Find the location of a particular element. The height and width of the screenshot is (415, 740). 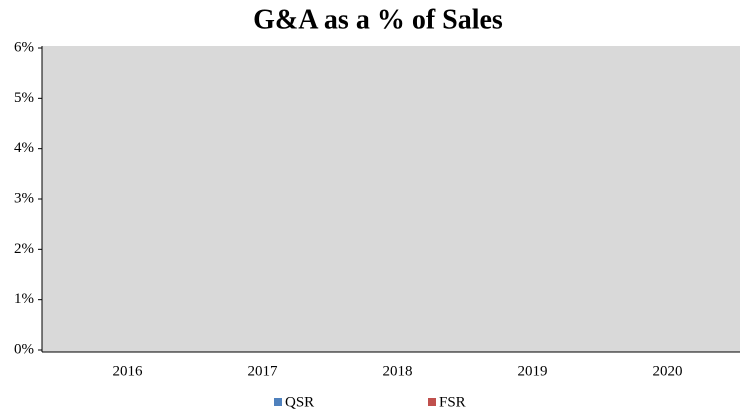

y-tick-label: 0% is located at coordinates (24, 349).